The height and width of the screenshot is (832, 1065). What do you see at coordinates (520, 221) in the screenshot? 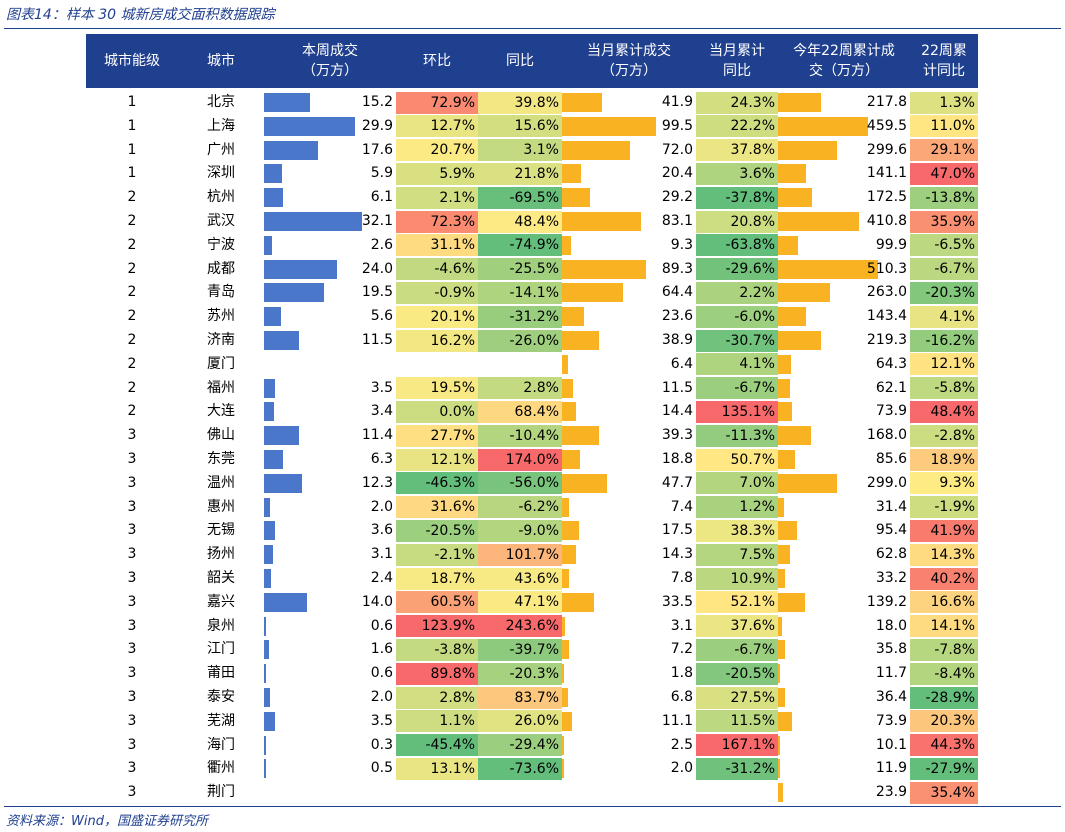
I see `yoy-cell: 48.4%` at bounding box center [520, 221].